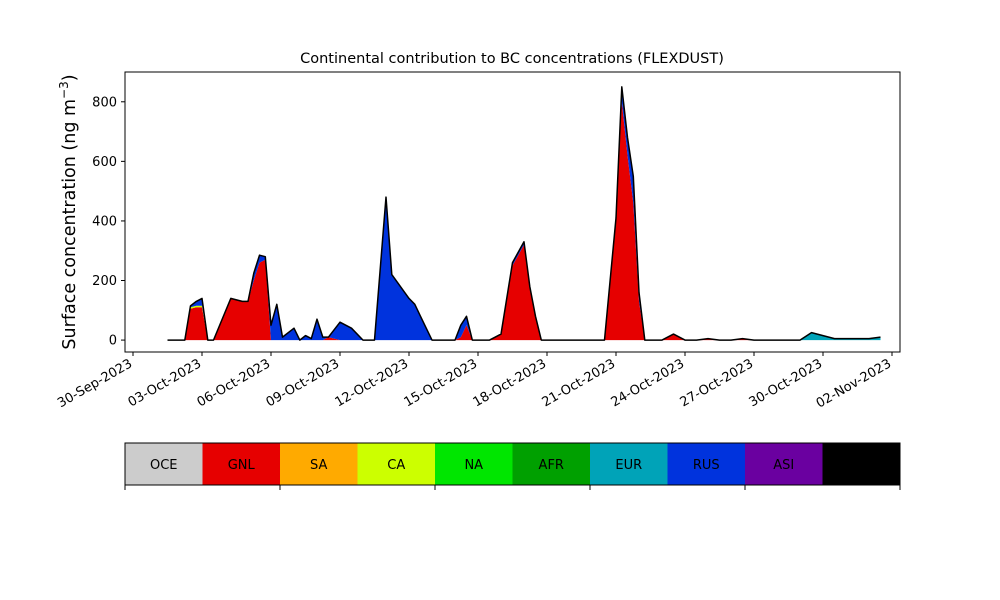 Image resolution: width=1000 pixels, height=600 pixels. Describe the element at coordinates (70, 77) in the screenshot. I see `y-axis-label-close: )` at that location.